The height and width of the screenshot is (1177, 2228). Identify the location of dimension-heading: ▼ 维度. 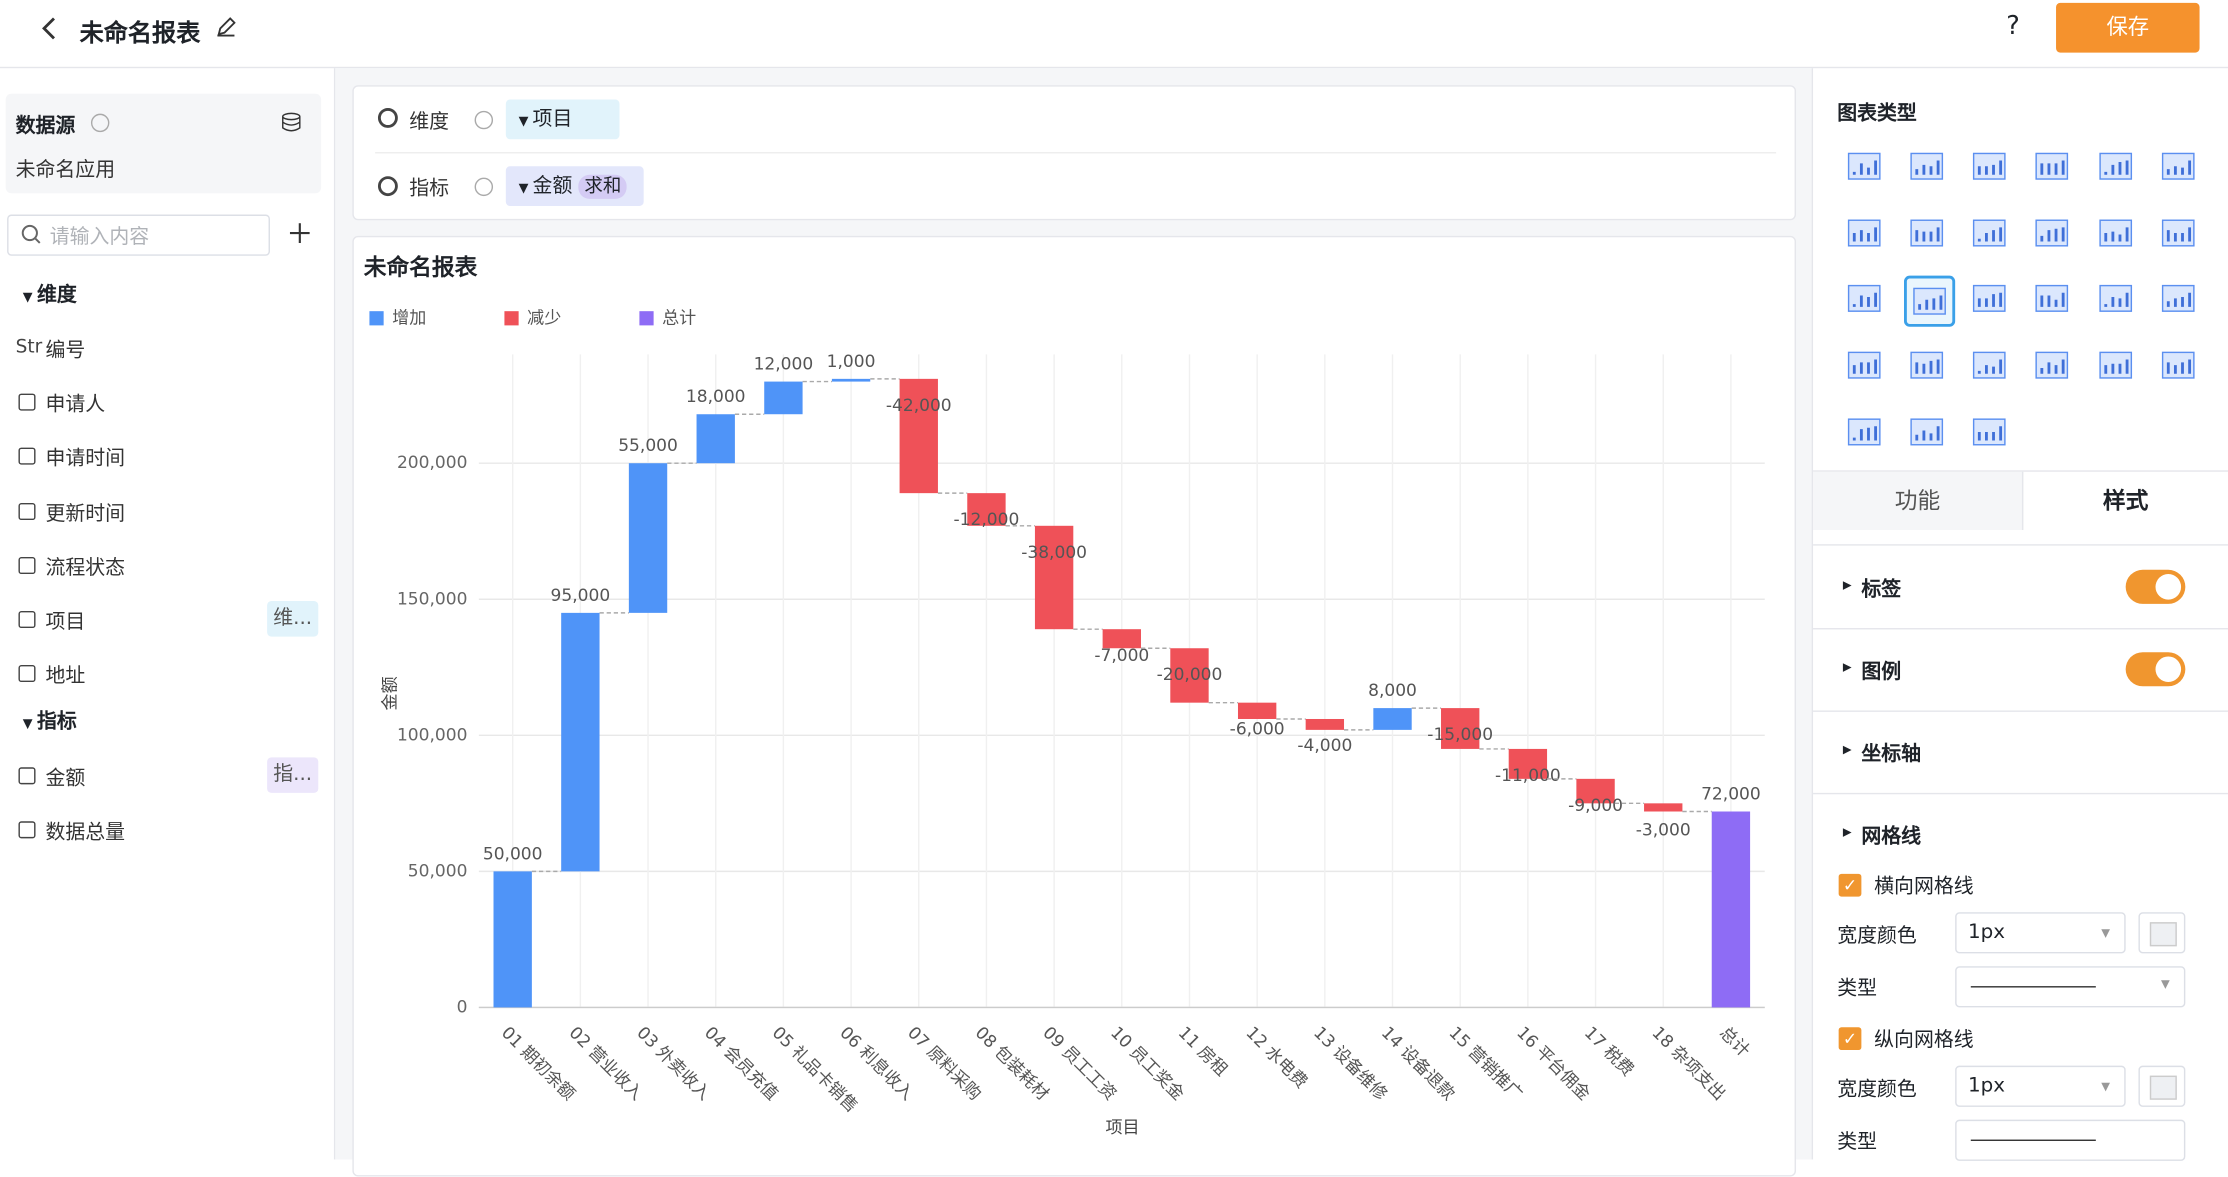
(49, 295).